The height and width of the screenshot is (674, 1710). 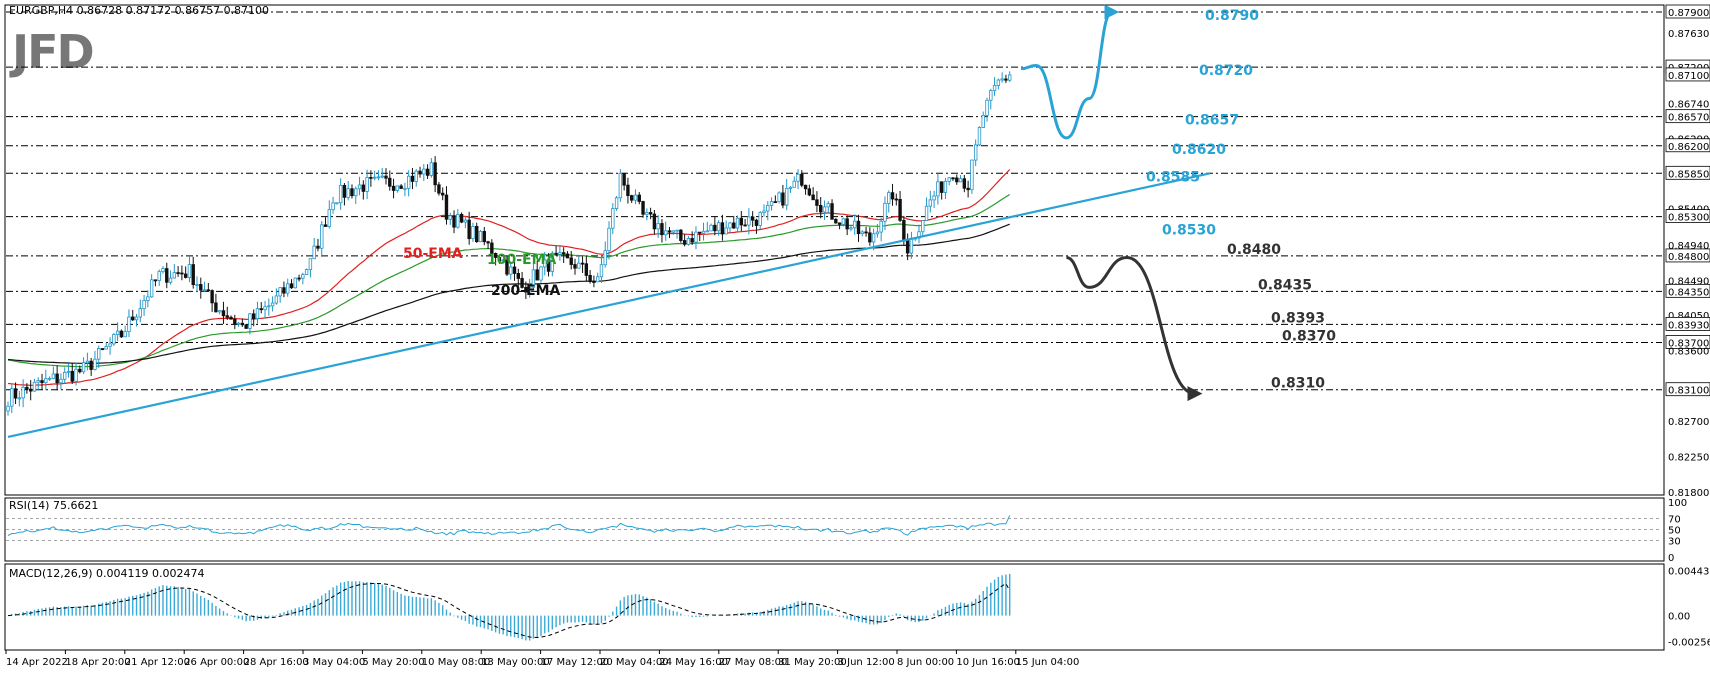 What do you see at coordinates (1688, 76) in the screenshot?
I see `y-tick-3: 0.87100` at bounding box center [1688, 76].